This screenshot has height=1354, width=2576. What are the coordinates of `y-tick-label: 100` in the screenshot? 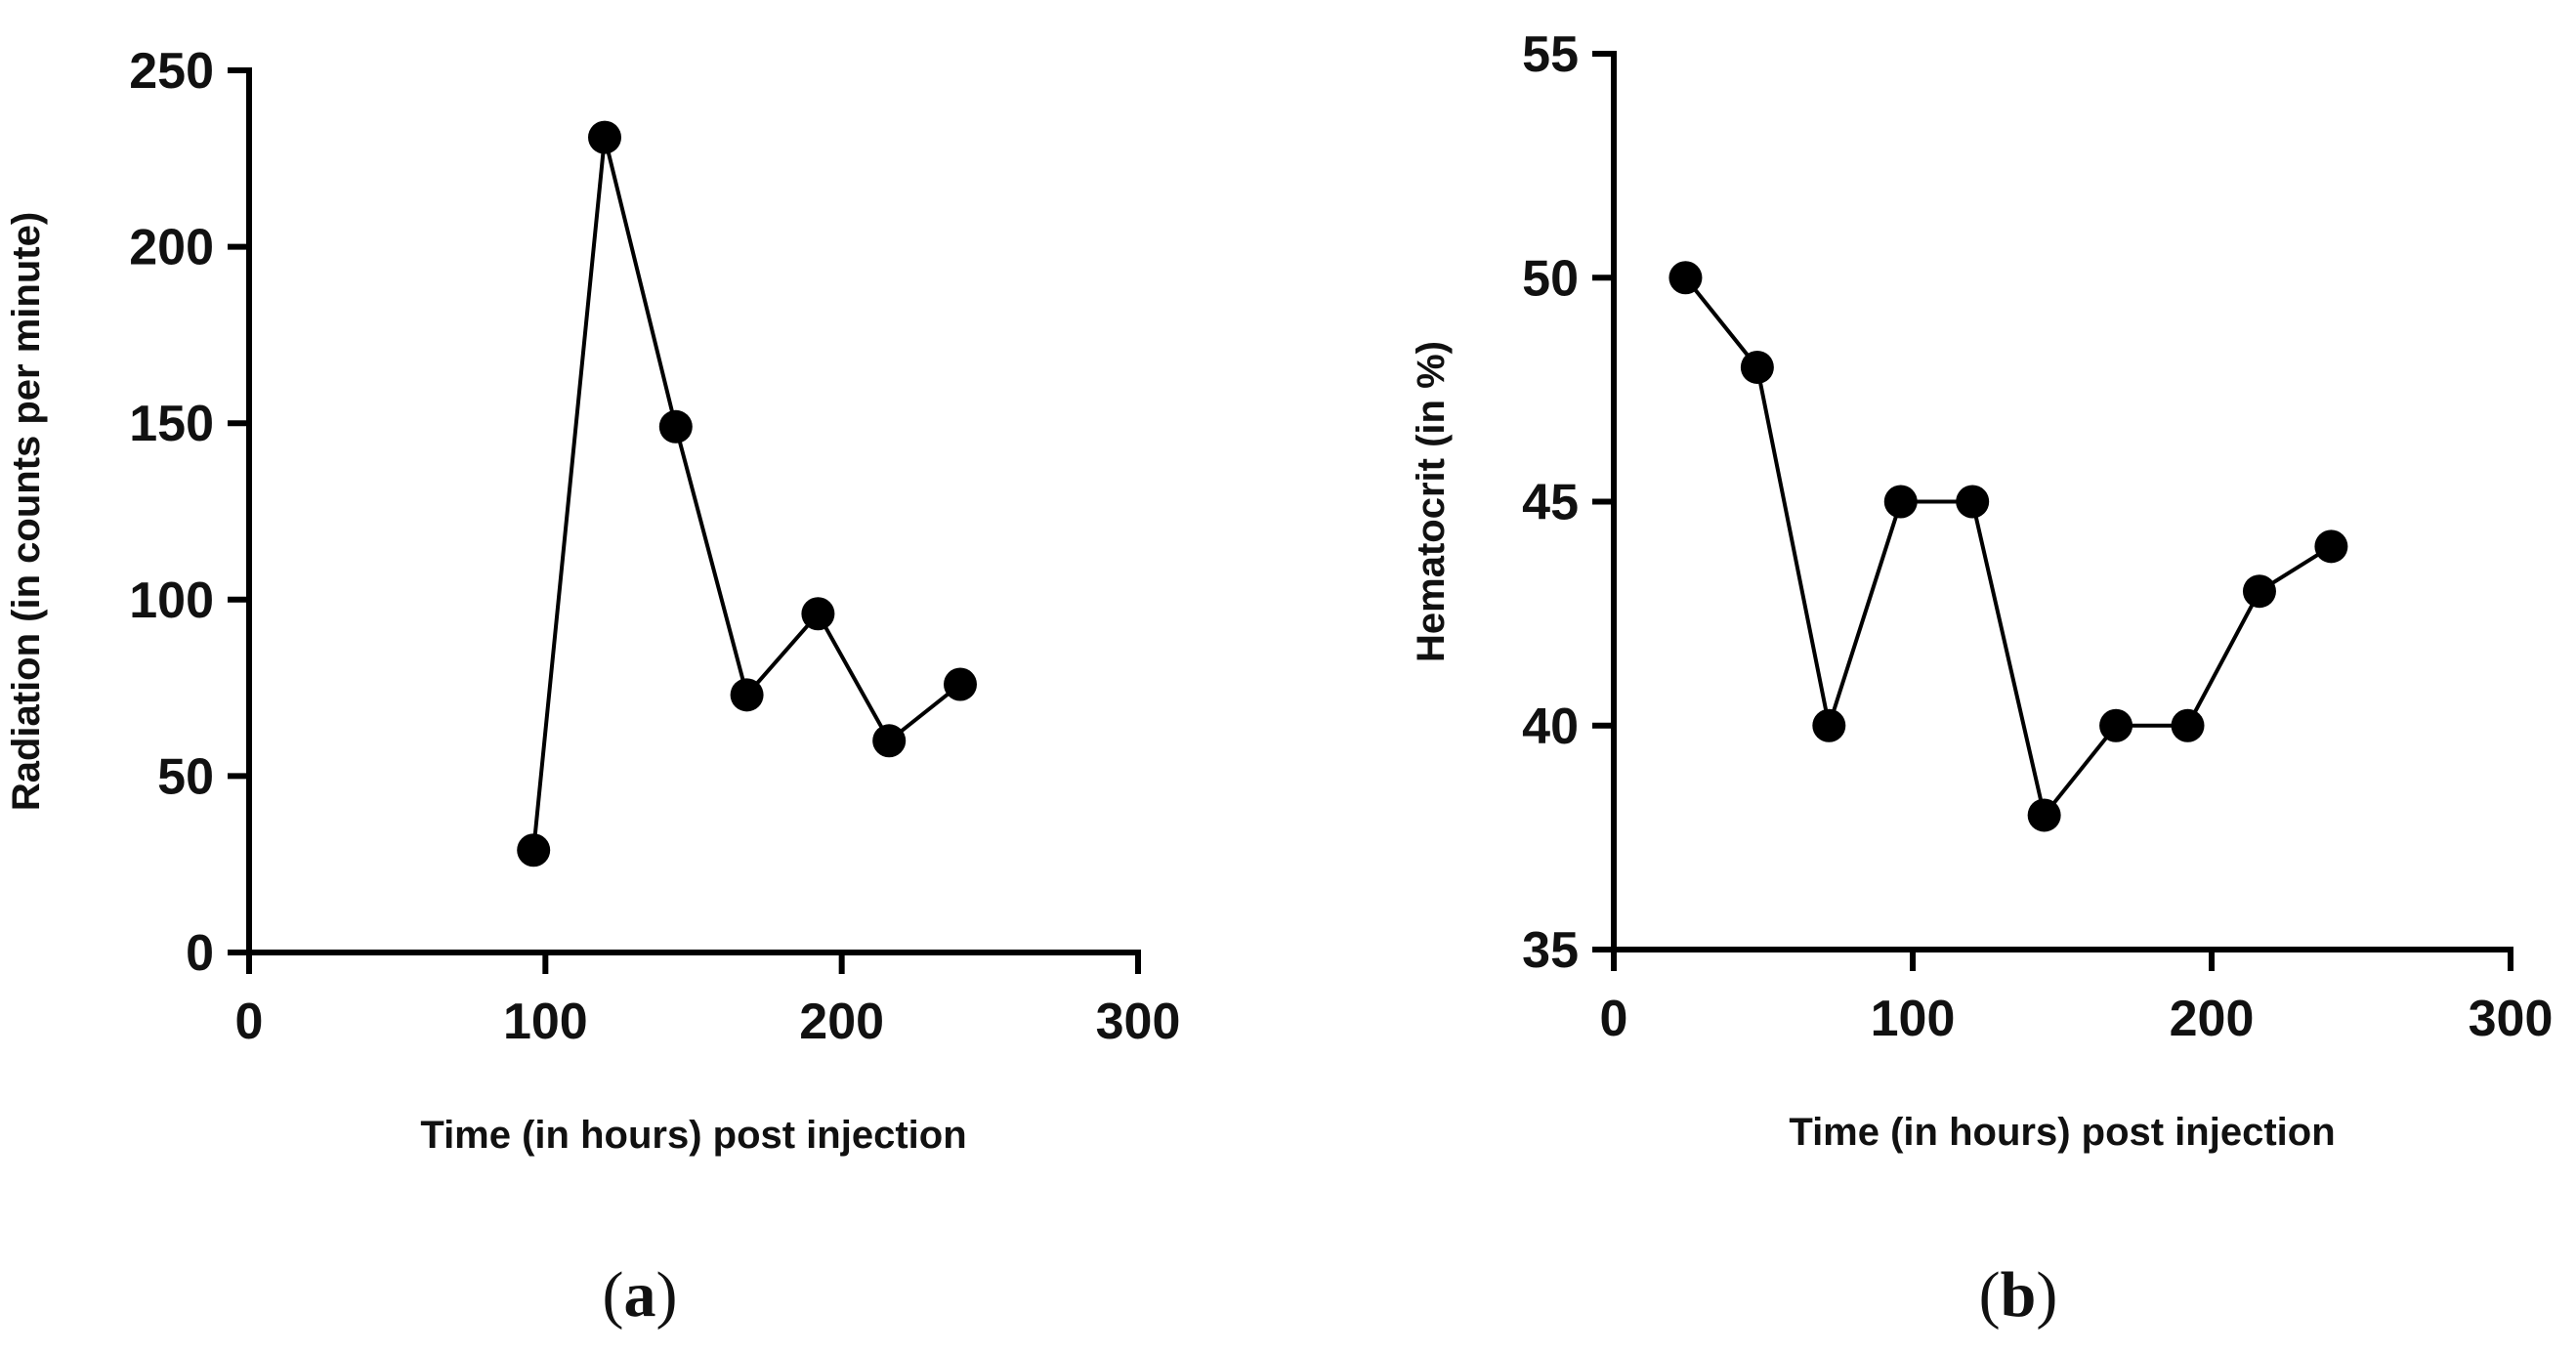 It's located at (171, 601).